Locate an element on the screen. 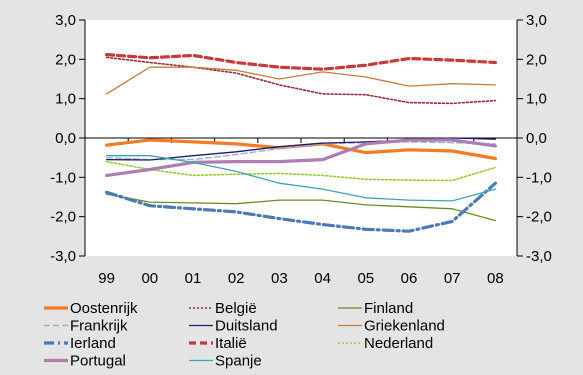 This screenshot has width=583, height=375. y-tick-label-left: 2,0 is located at coordinates (65, 59).